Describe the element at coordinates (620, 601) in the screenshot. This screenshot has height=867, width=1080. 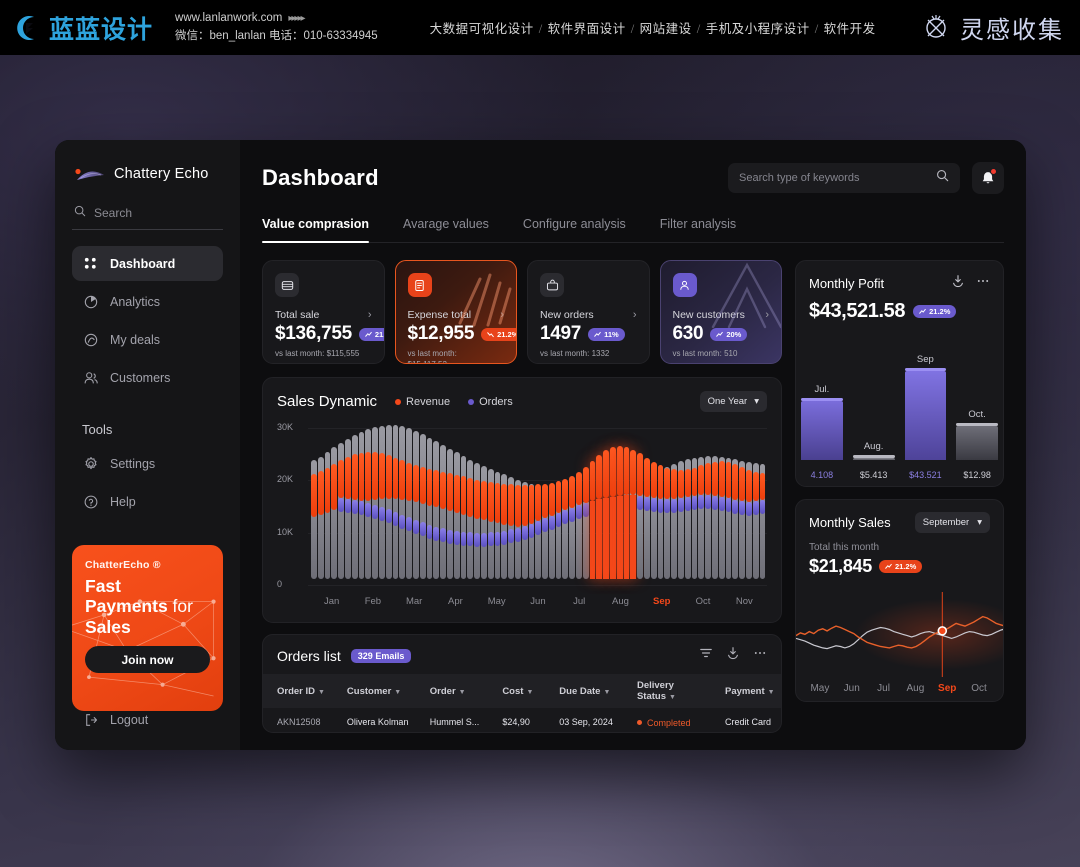
I see `x-axis-tick: Aug` at that location.